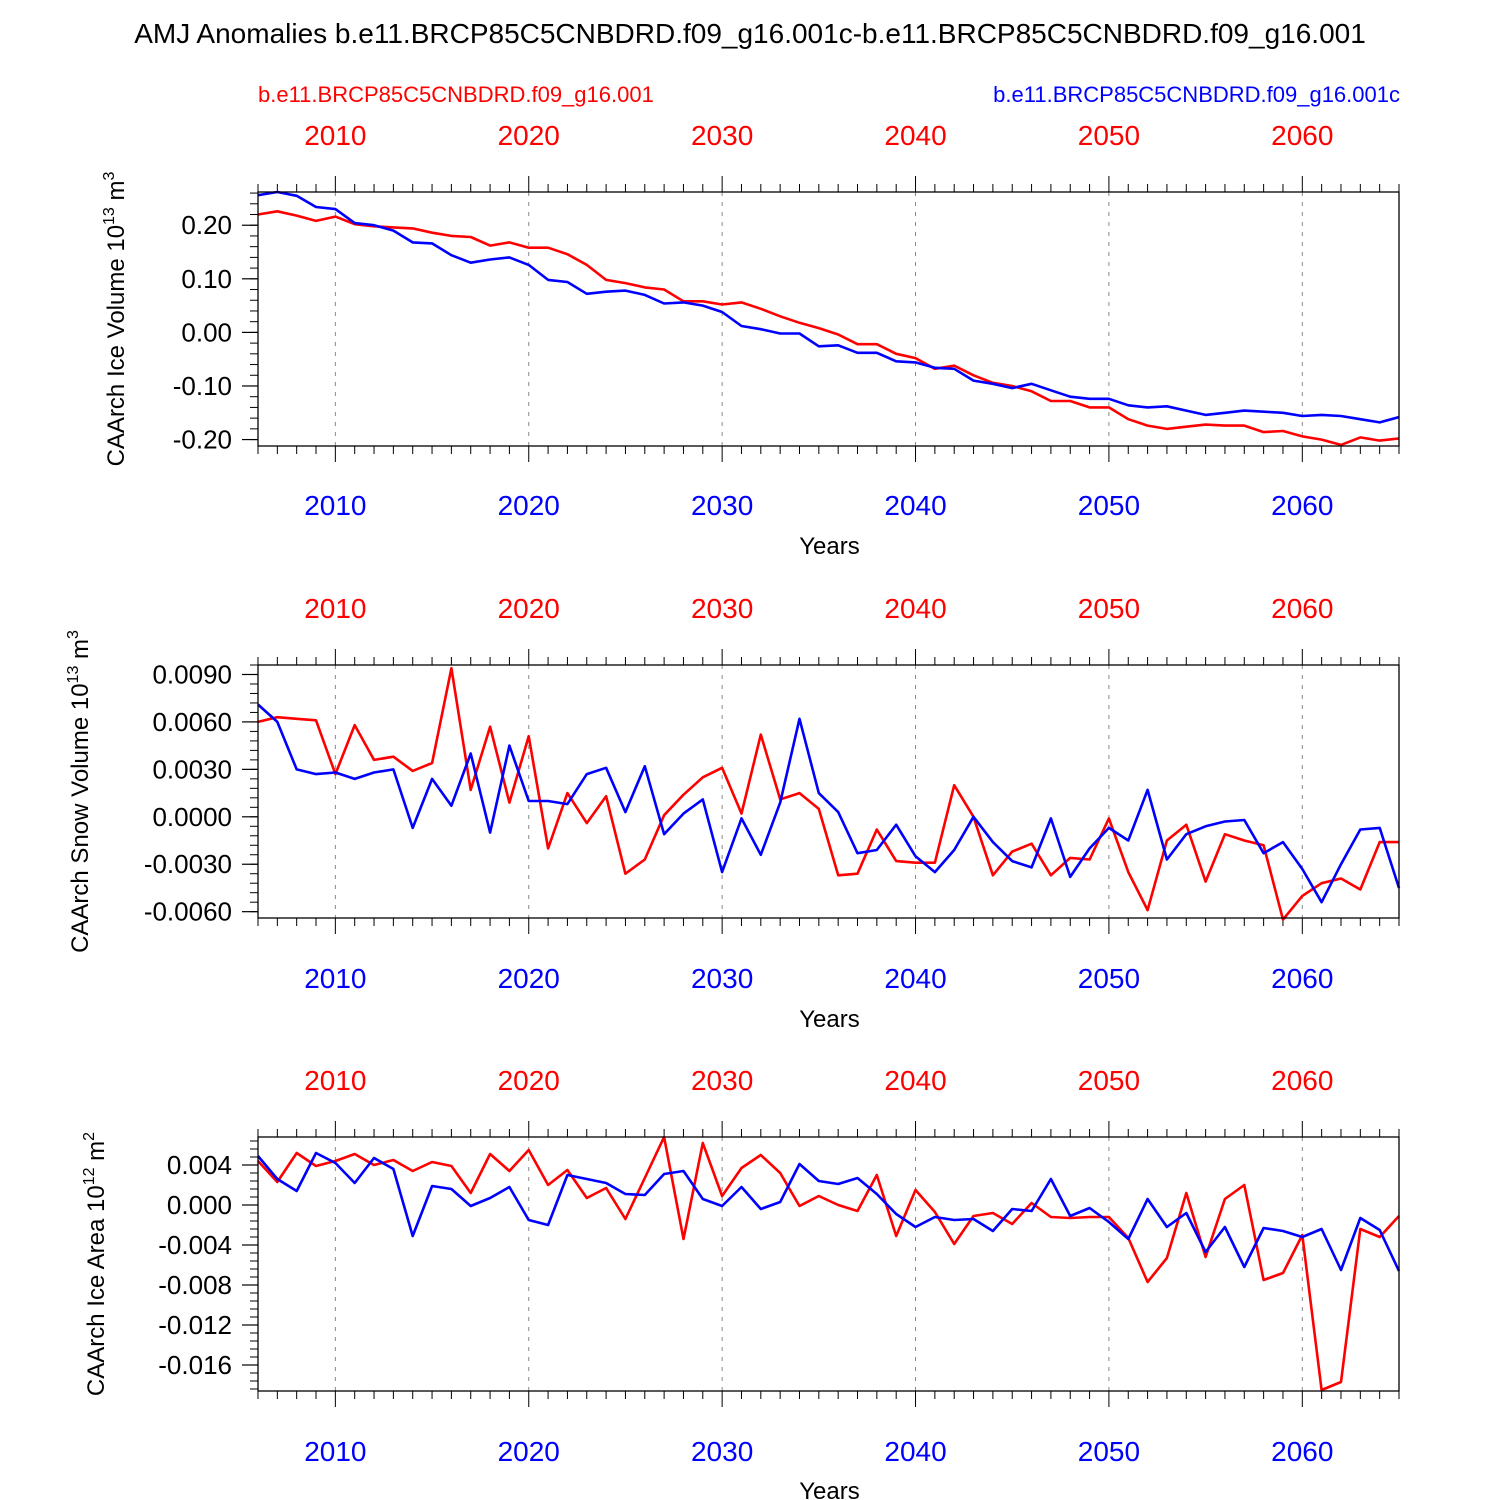 The width and height of the screenshot is (1500, 1500). Describe the element at coordinates (722, 1080) in the screenshot. I see `chart3-top-year-label: 2030` at that location.